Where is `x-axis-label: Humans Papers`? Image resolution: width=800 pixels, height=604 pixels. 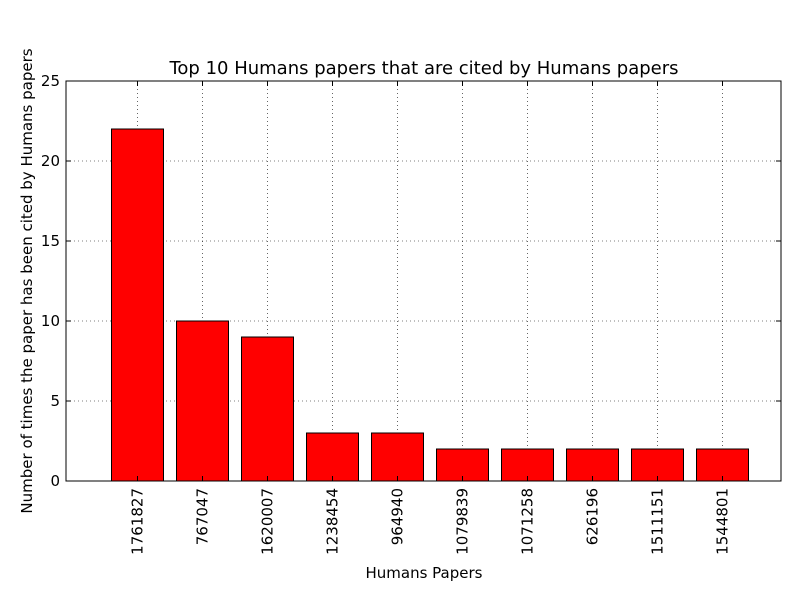 x-axis-label: Humans Papers is located at coordinates (424, 573).